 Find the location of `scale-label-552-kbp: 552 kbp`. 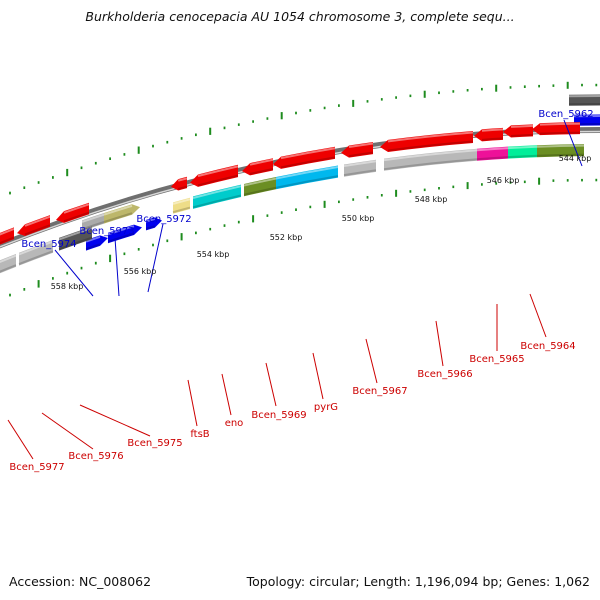

scale-label-552-kbp: 552 kbp is located at coordinates (286, 237).